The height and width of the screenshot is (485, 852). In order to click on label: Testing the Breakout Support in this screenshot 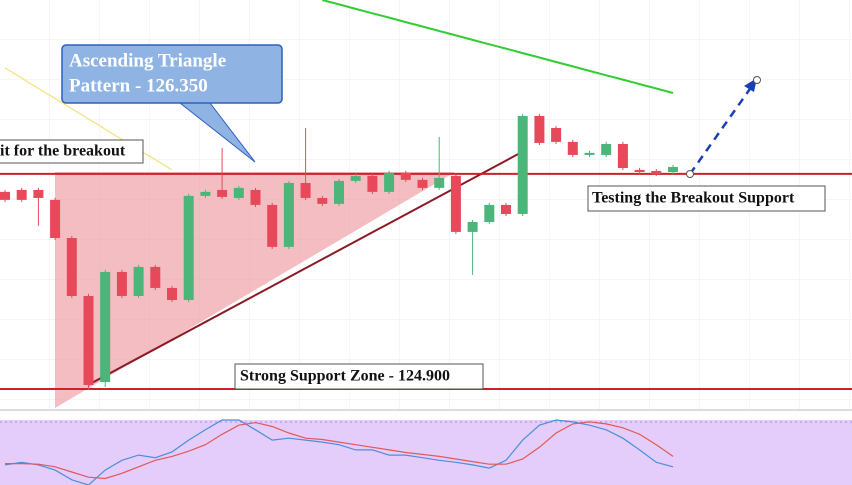, I will do `click(693, 198)`.